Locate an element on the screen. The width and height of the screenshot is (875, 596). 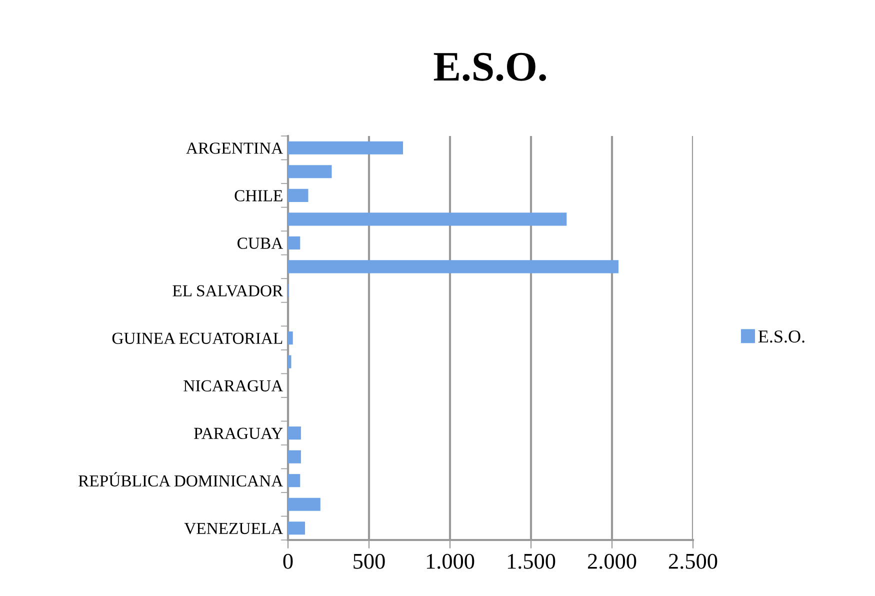
y-tick-label: CHILE is located at coordinates (258, 196).